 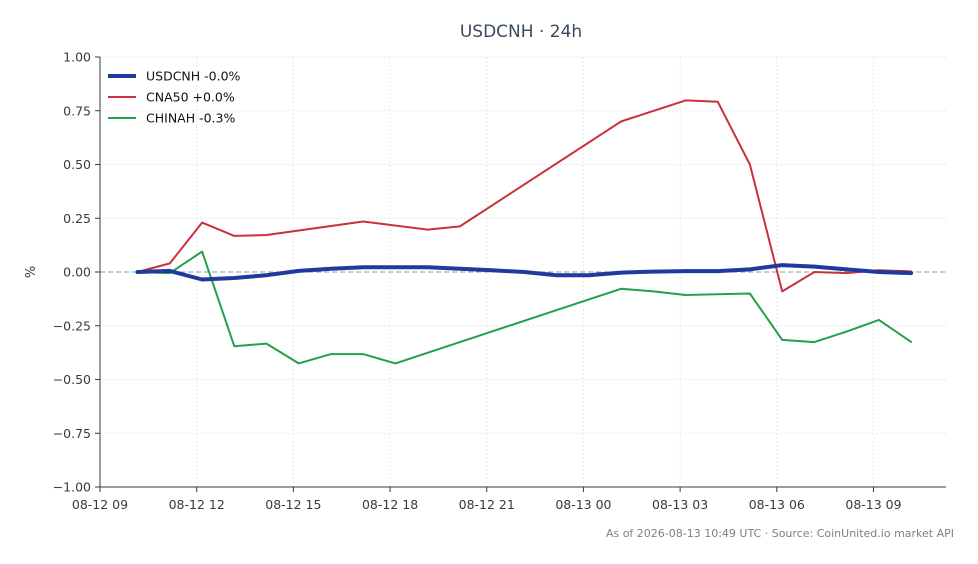 What do you see at coordinates (31, 272) in the screenshot?
I see `y-axis-label: %` at bounding box center [31, 272].